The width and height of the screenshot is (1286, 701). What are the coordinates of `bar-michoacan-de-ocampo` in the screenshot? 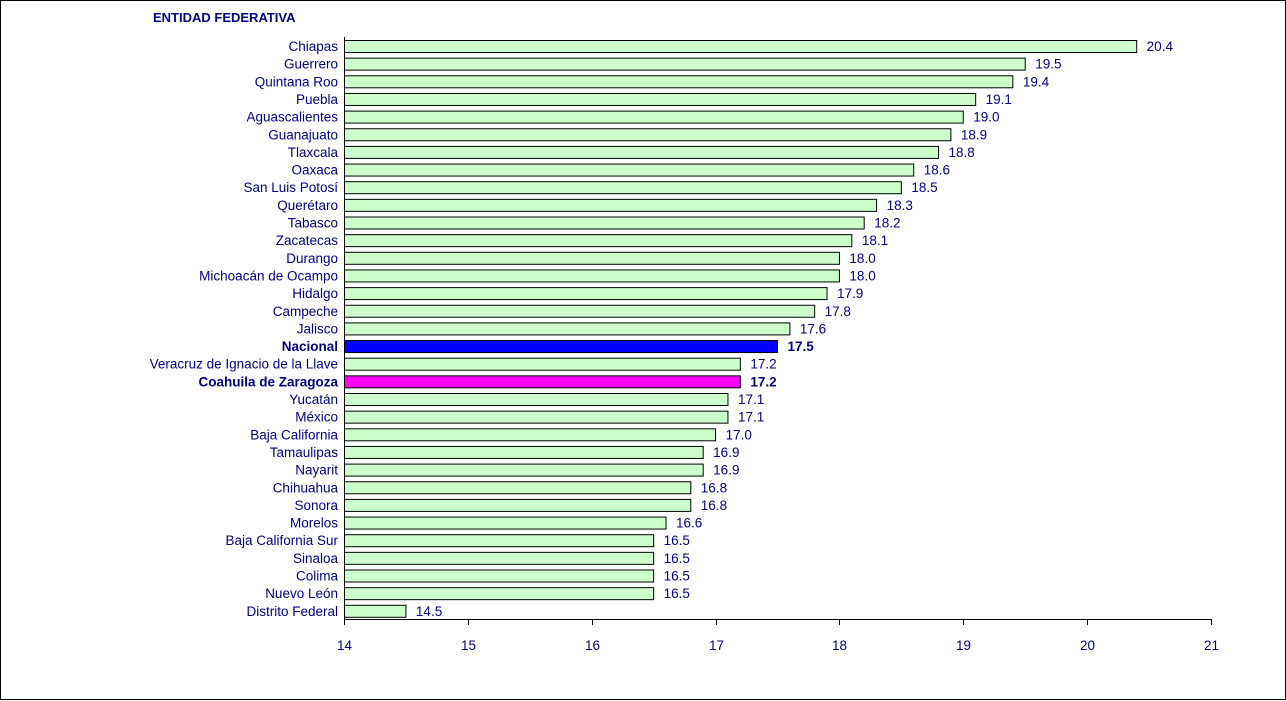 It's located at (592, 276).